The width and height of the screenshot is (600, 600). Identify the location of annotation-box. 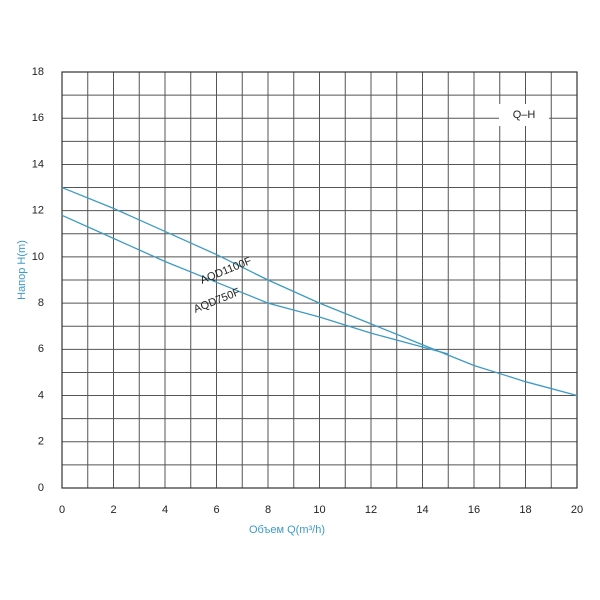
(524, 115).